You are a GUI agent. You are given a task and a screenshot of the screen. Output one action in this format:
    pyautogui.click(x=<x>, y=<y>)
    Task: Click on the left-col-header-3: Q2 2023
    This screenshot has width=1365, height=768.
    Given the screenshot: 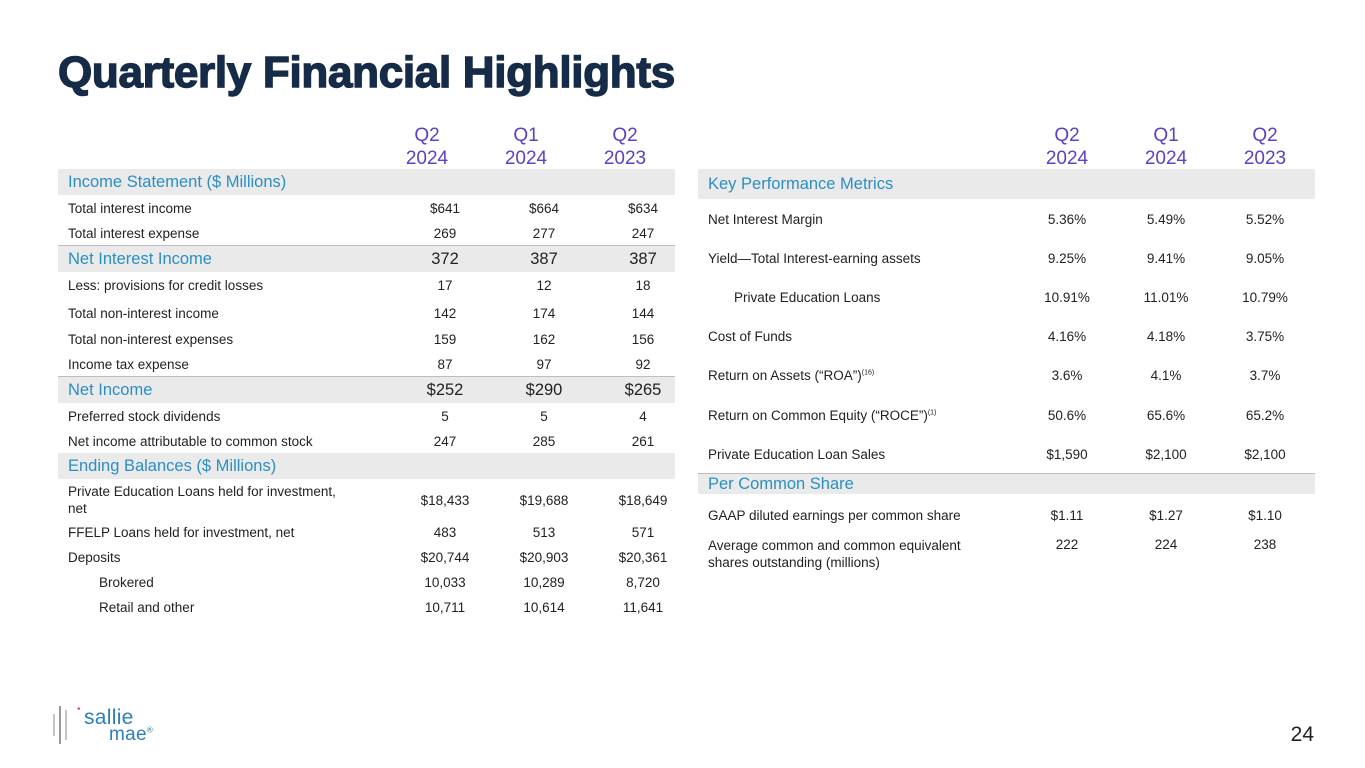 What is the action you would take?
    pyautogui.click(x=625, y=147)
    